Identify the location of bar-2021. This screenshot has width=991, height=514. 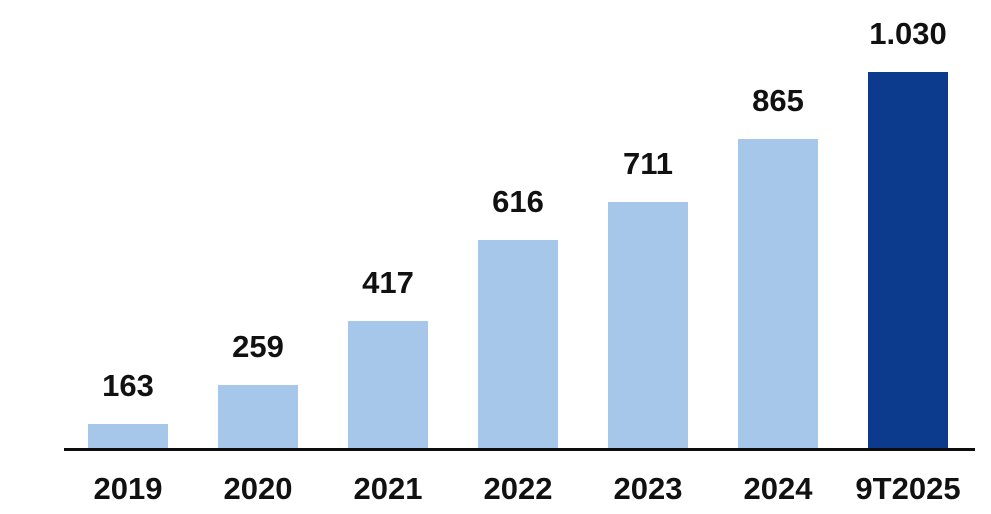
(388, 384).